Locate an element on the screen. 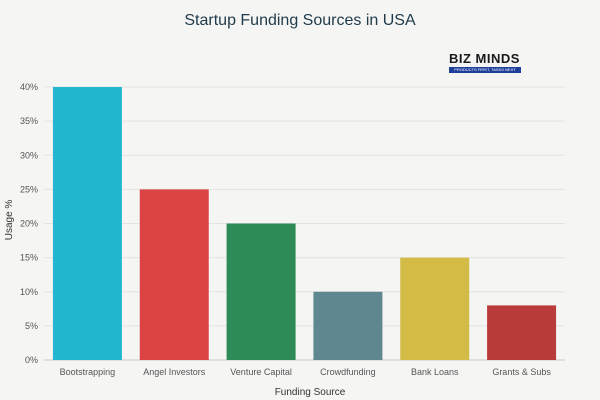 The width and height of the screenshot is (600, 400). x-tick-label: Bootstrapping is located at coordinates (88, 372).